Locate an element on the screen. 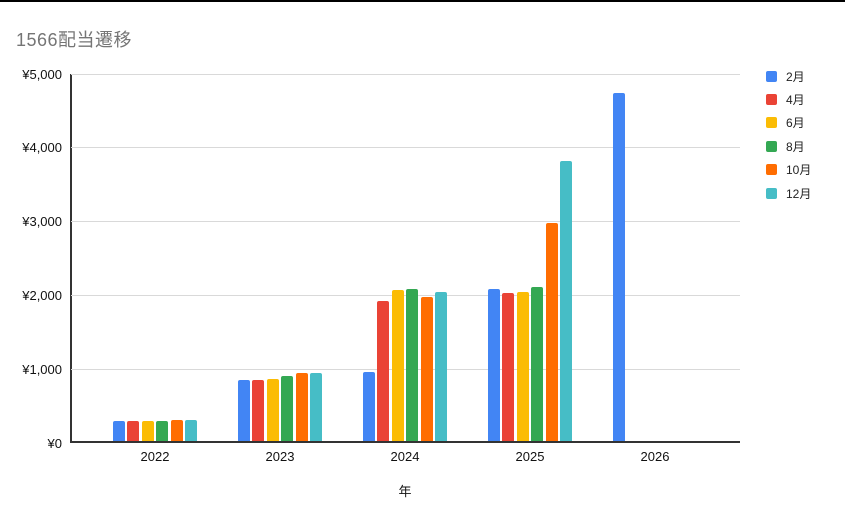  bar-2022-10月 is located at coordinates (176, 430).